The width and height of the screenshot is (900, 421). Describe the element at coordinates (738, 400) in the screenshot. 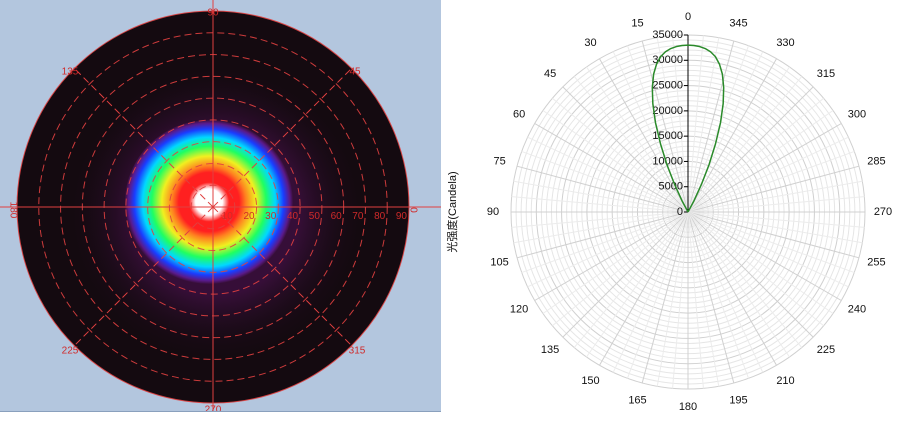

I see `polar-angle-label: 195` at that location.